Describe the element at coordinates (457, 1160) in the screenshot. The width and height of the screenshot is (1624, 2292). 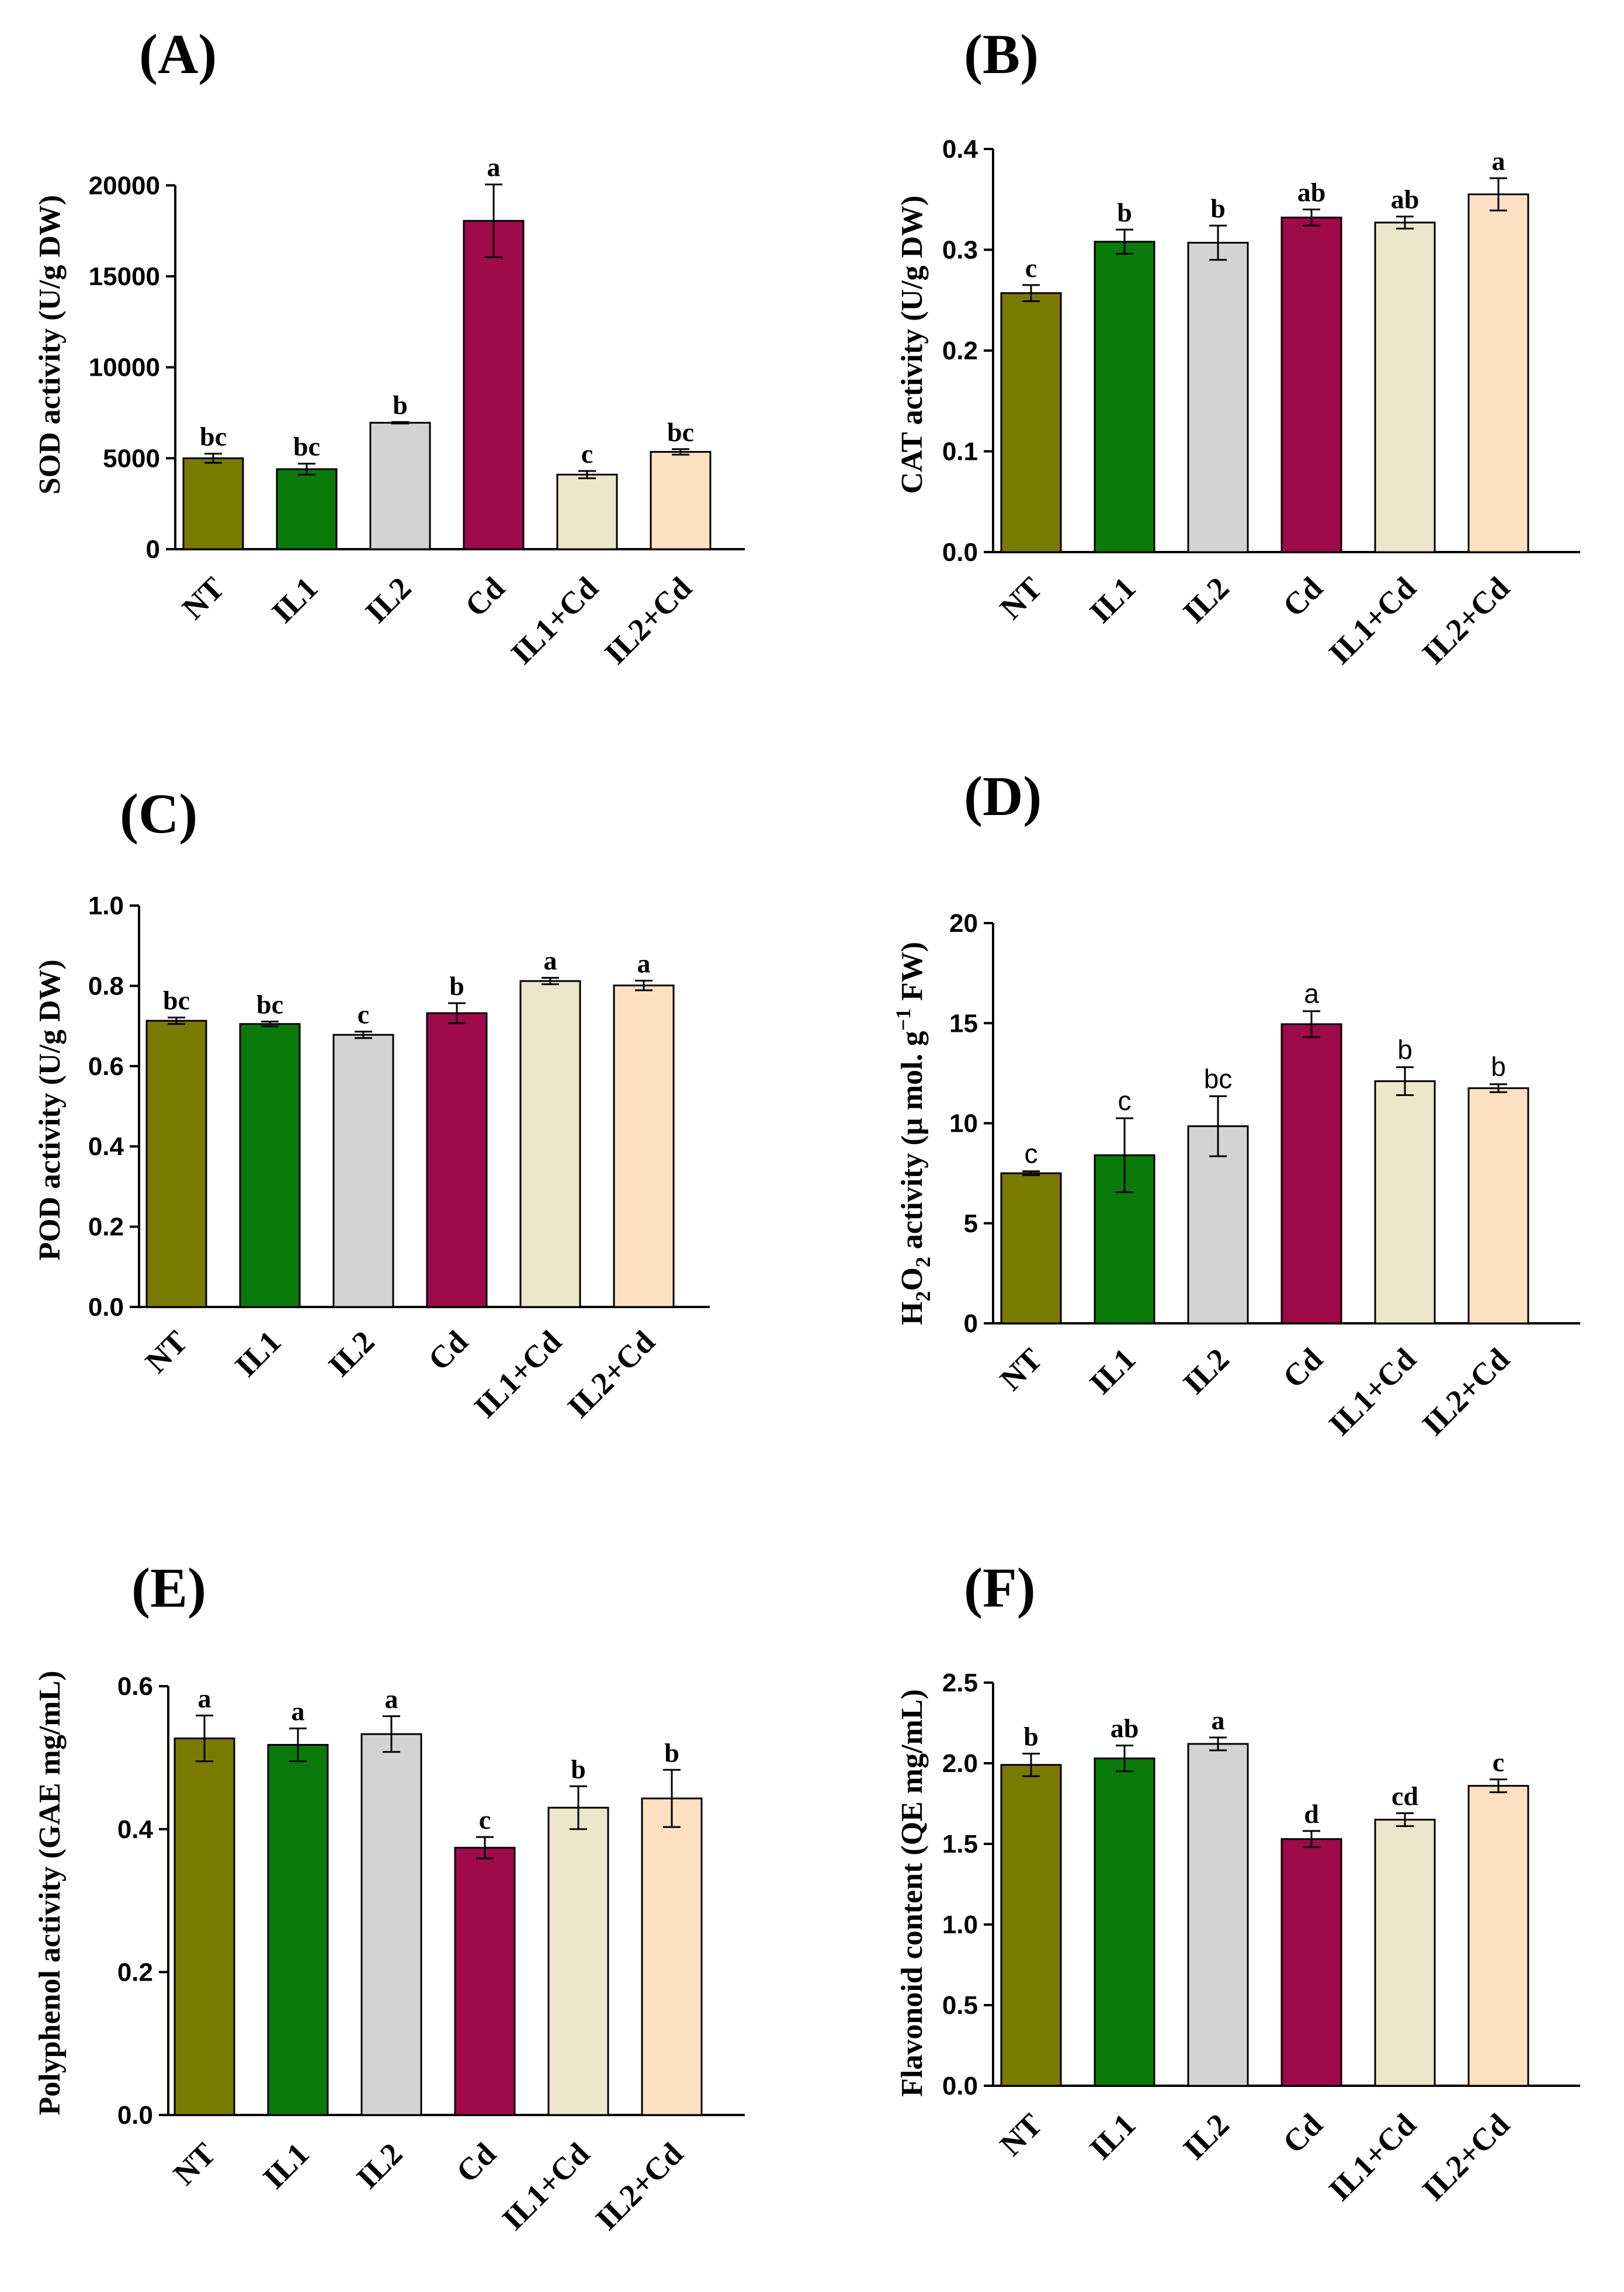
I see `panel-c-bar-cd` at that location.